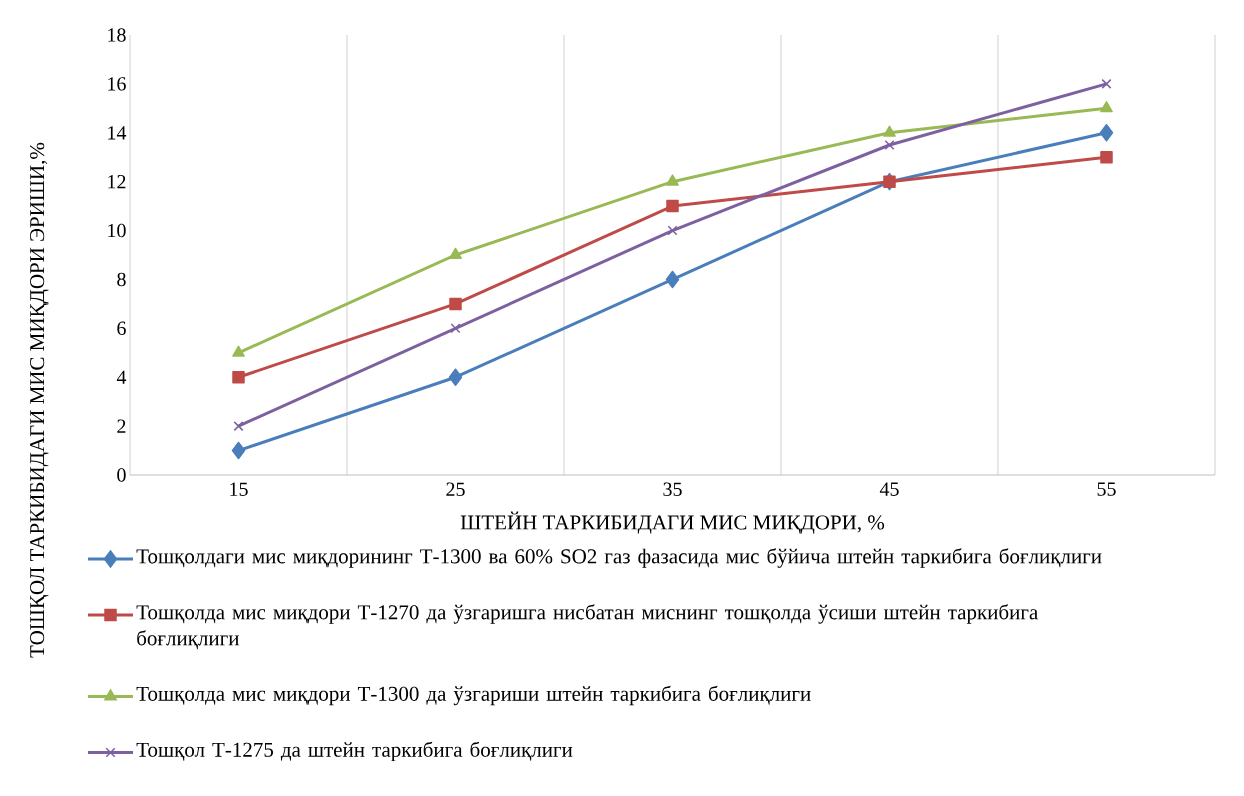  I want to click on x-tick-label: 15, so click(239, 489).